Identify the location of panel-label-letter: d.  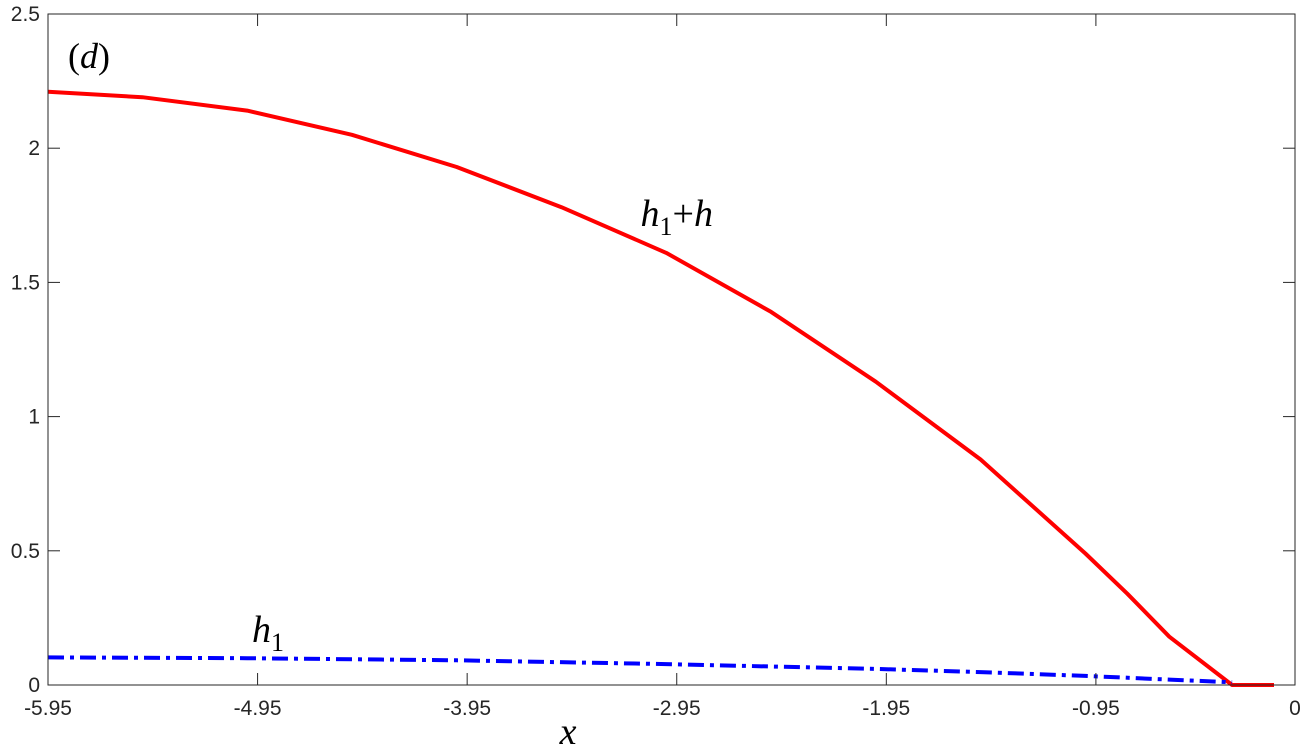
(89, 56).